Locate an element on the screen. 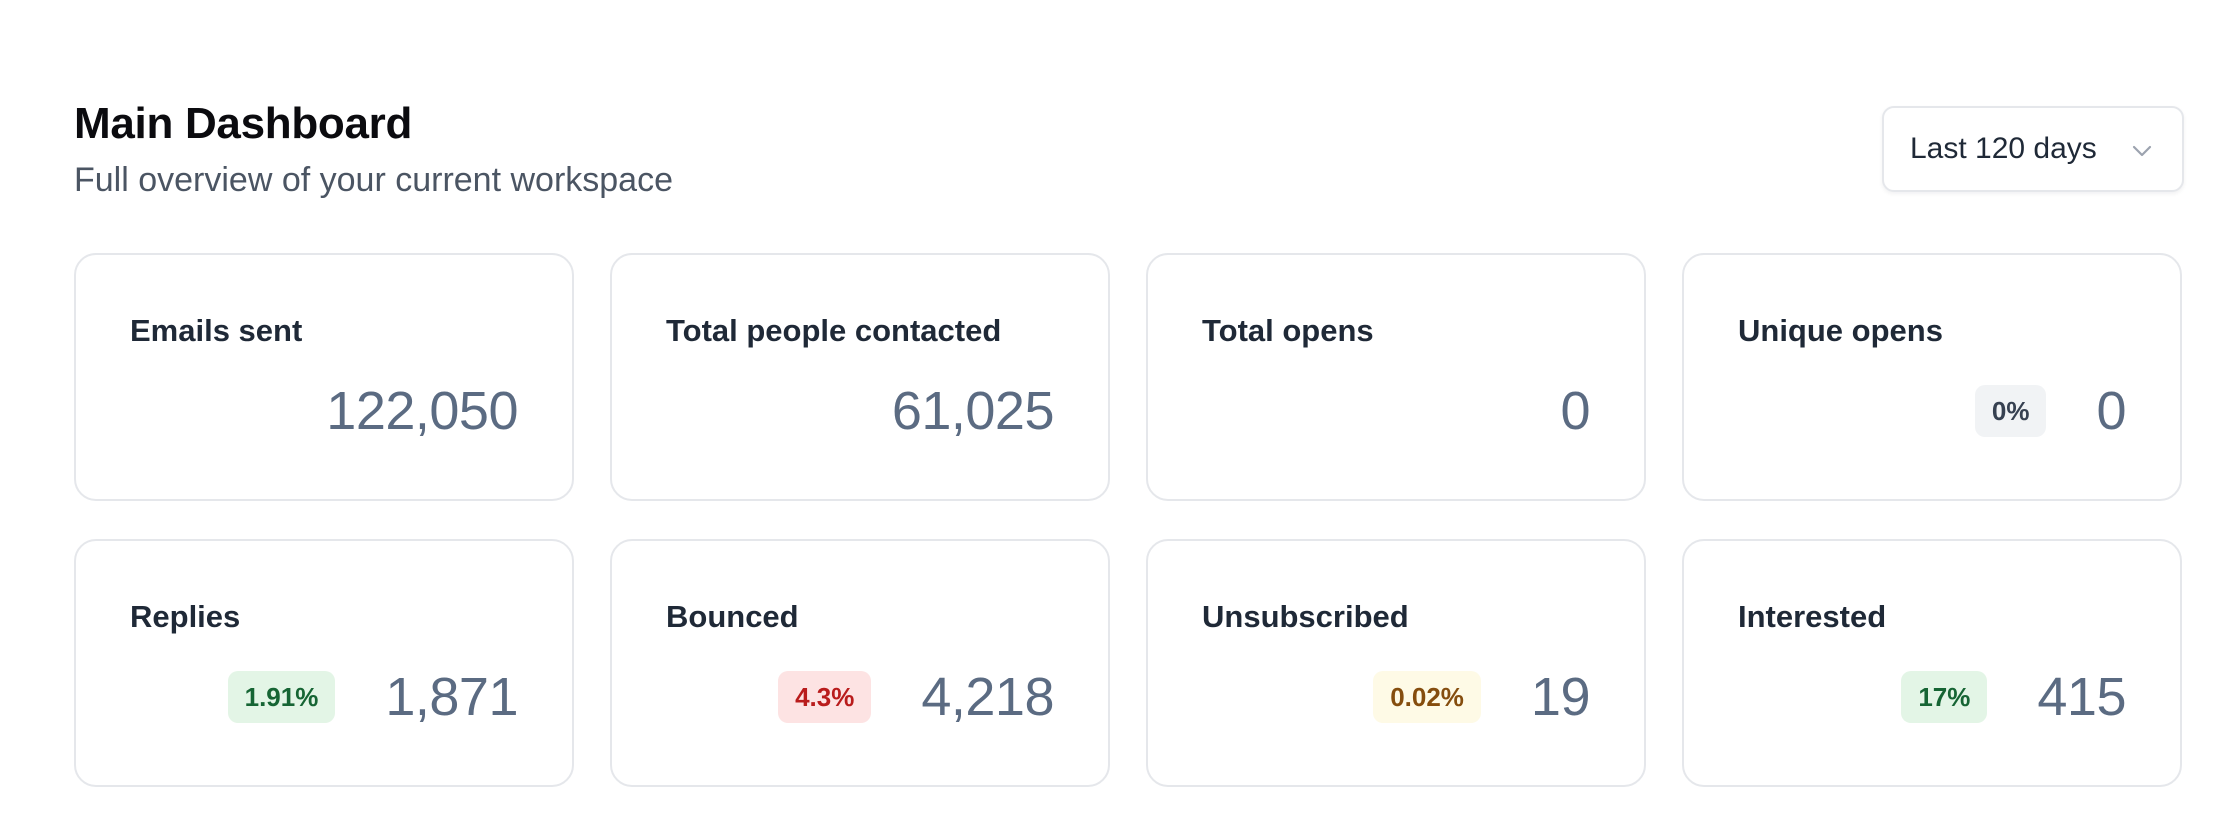 Image resolution: width=2230 pixels, height=824 pixels. stat-card-total-people-contacted: Total people contacted 61,025 is located at coordinates (860, 377).